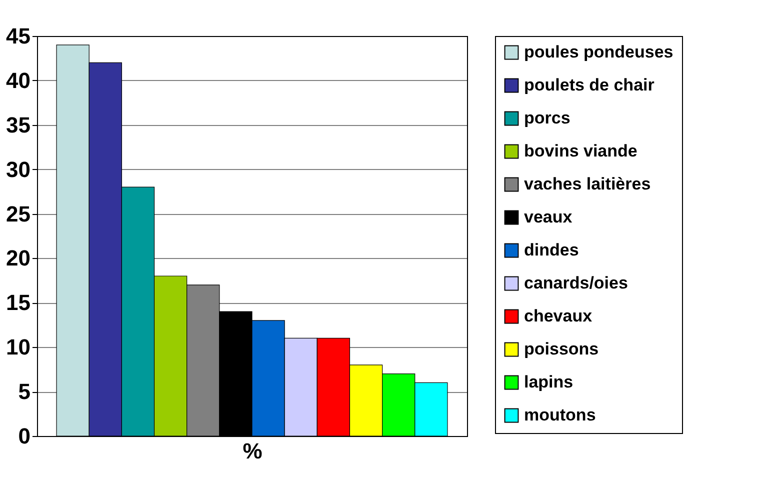  Describe the element at coordinates (18, 258) in the screenshot. I see `y-tick-label: 20` at that location.